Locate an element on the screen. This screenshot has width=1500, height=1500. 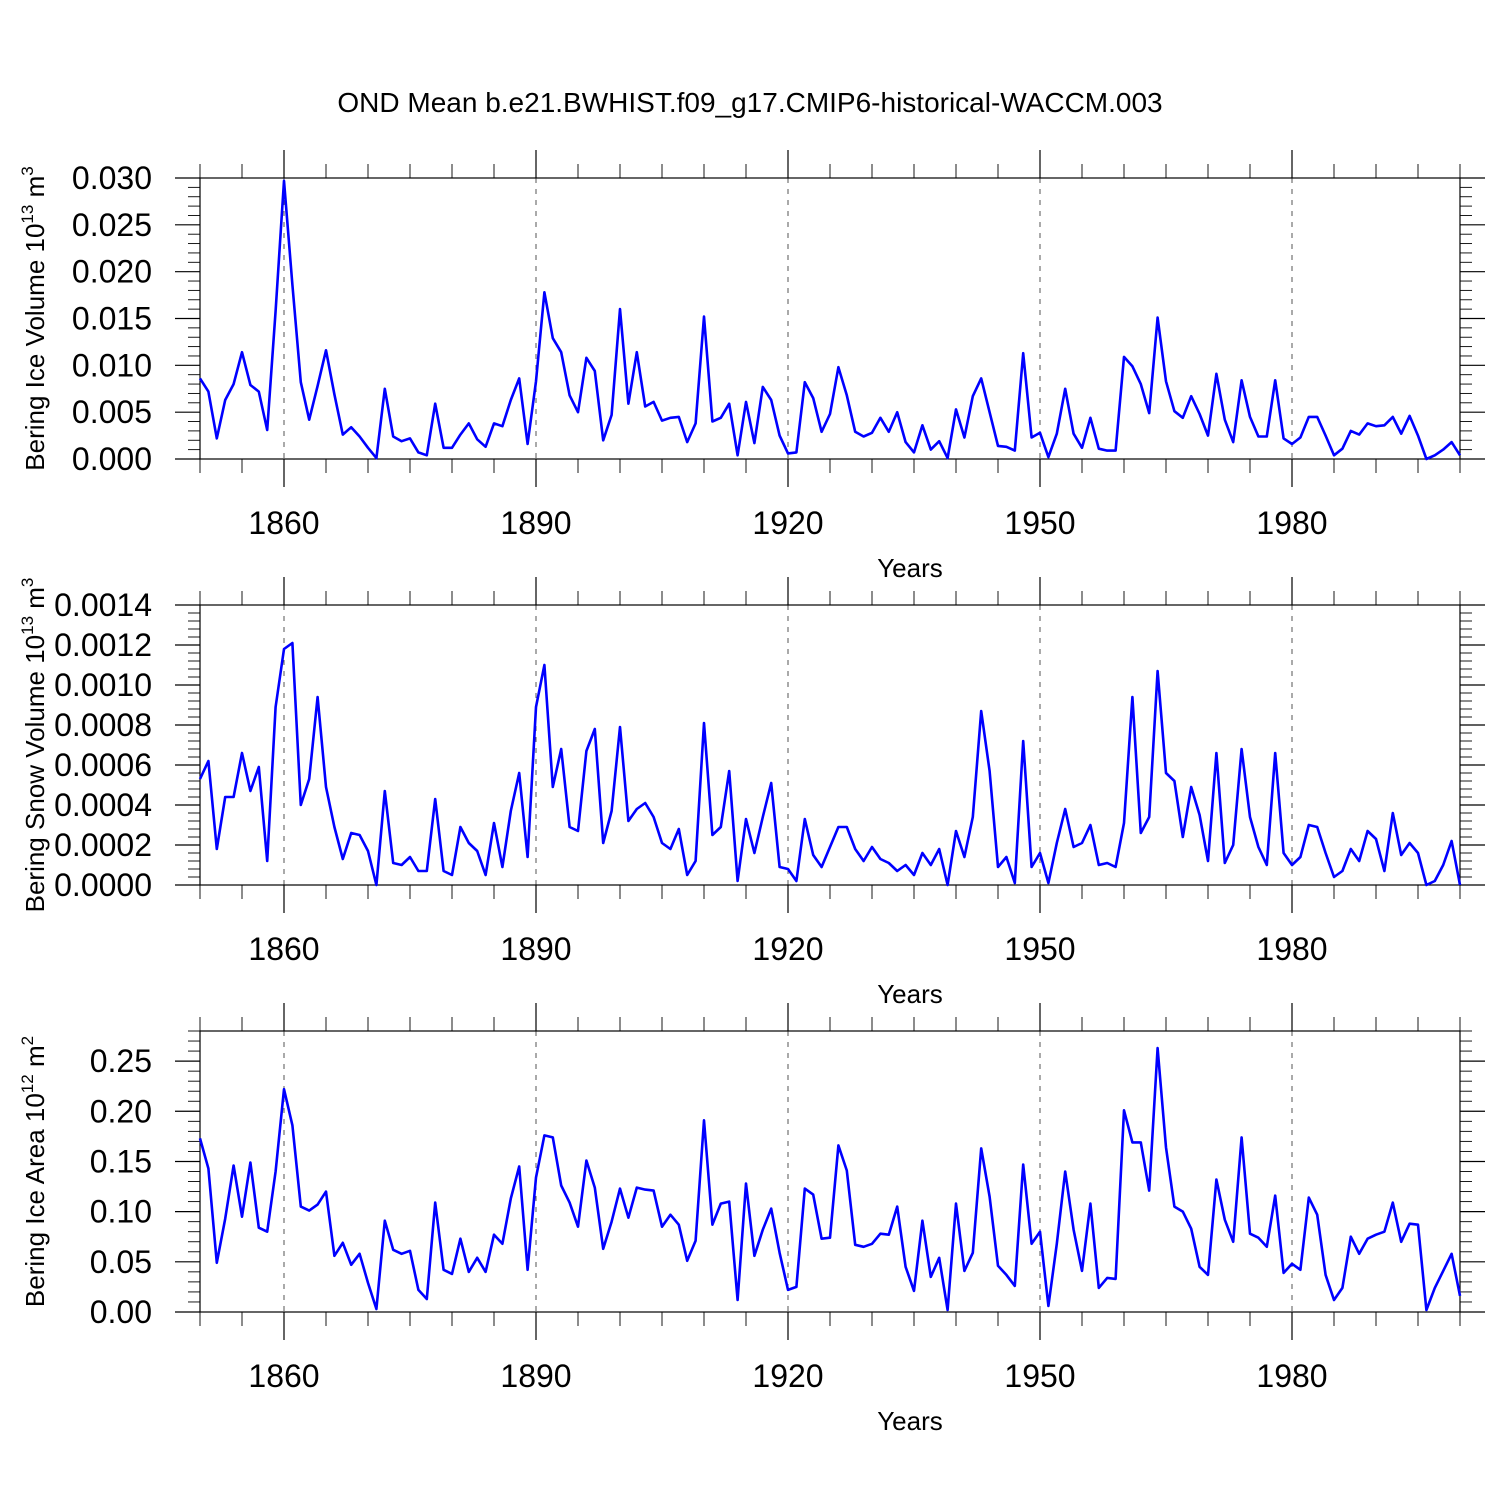
y-tick-label: 0.030 is located at coordinates (112, 178).